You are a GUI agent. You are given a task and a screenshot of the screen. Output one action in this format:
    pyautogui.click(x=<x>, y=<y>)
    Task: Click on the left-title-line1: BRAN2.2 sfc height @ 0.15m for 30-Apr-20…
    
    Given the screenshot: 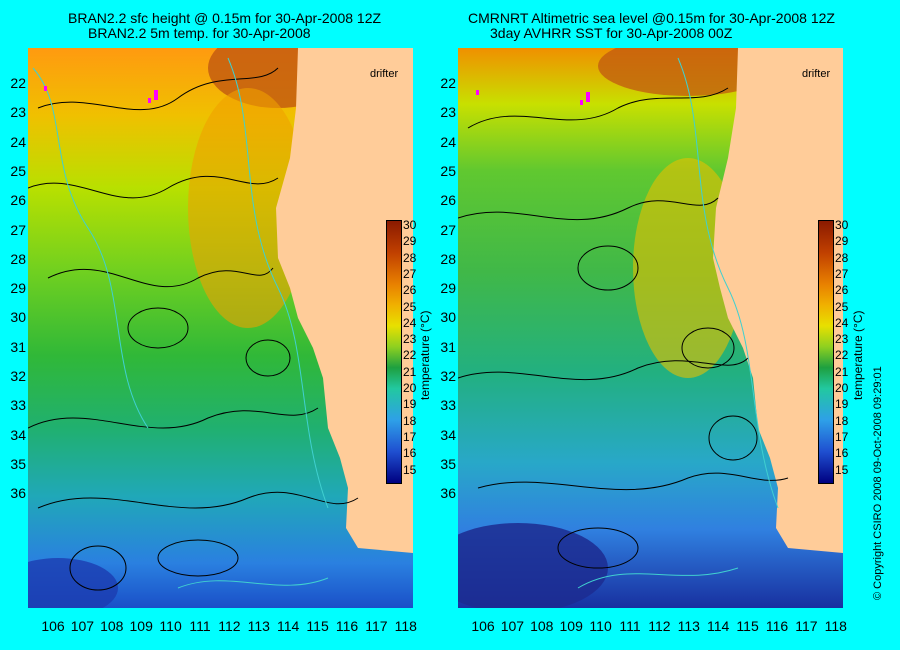 What is the action you would take?
    pyautogui.click(x=225, y=18)
    